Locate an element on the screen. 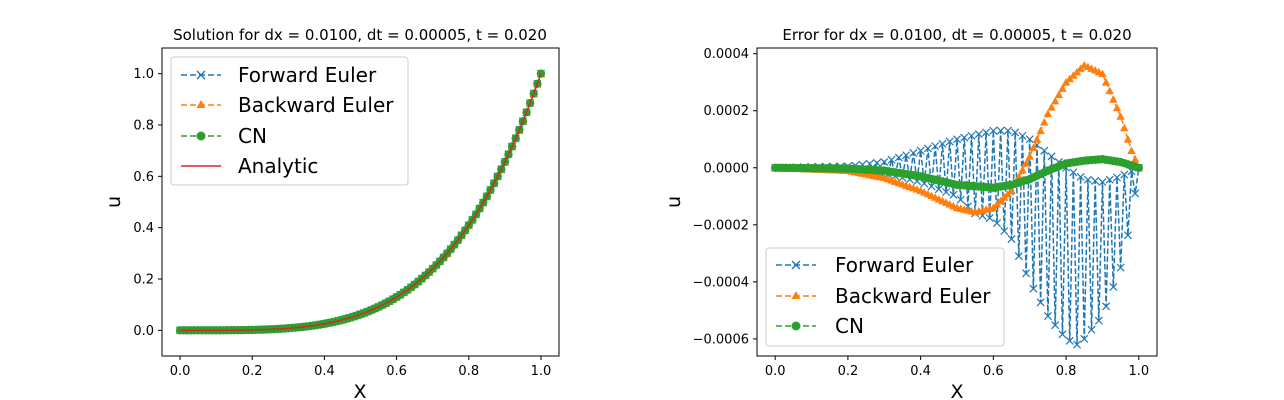  solution-y-axis-label: u is located at coordinates (114, 202).